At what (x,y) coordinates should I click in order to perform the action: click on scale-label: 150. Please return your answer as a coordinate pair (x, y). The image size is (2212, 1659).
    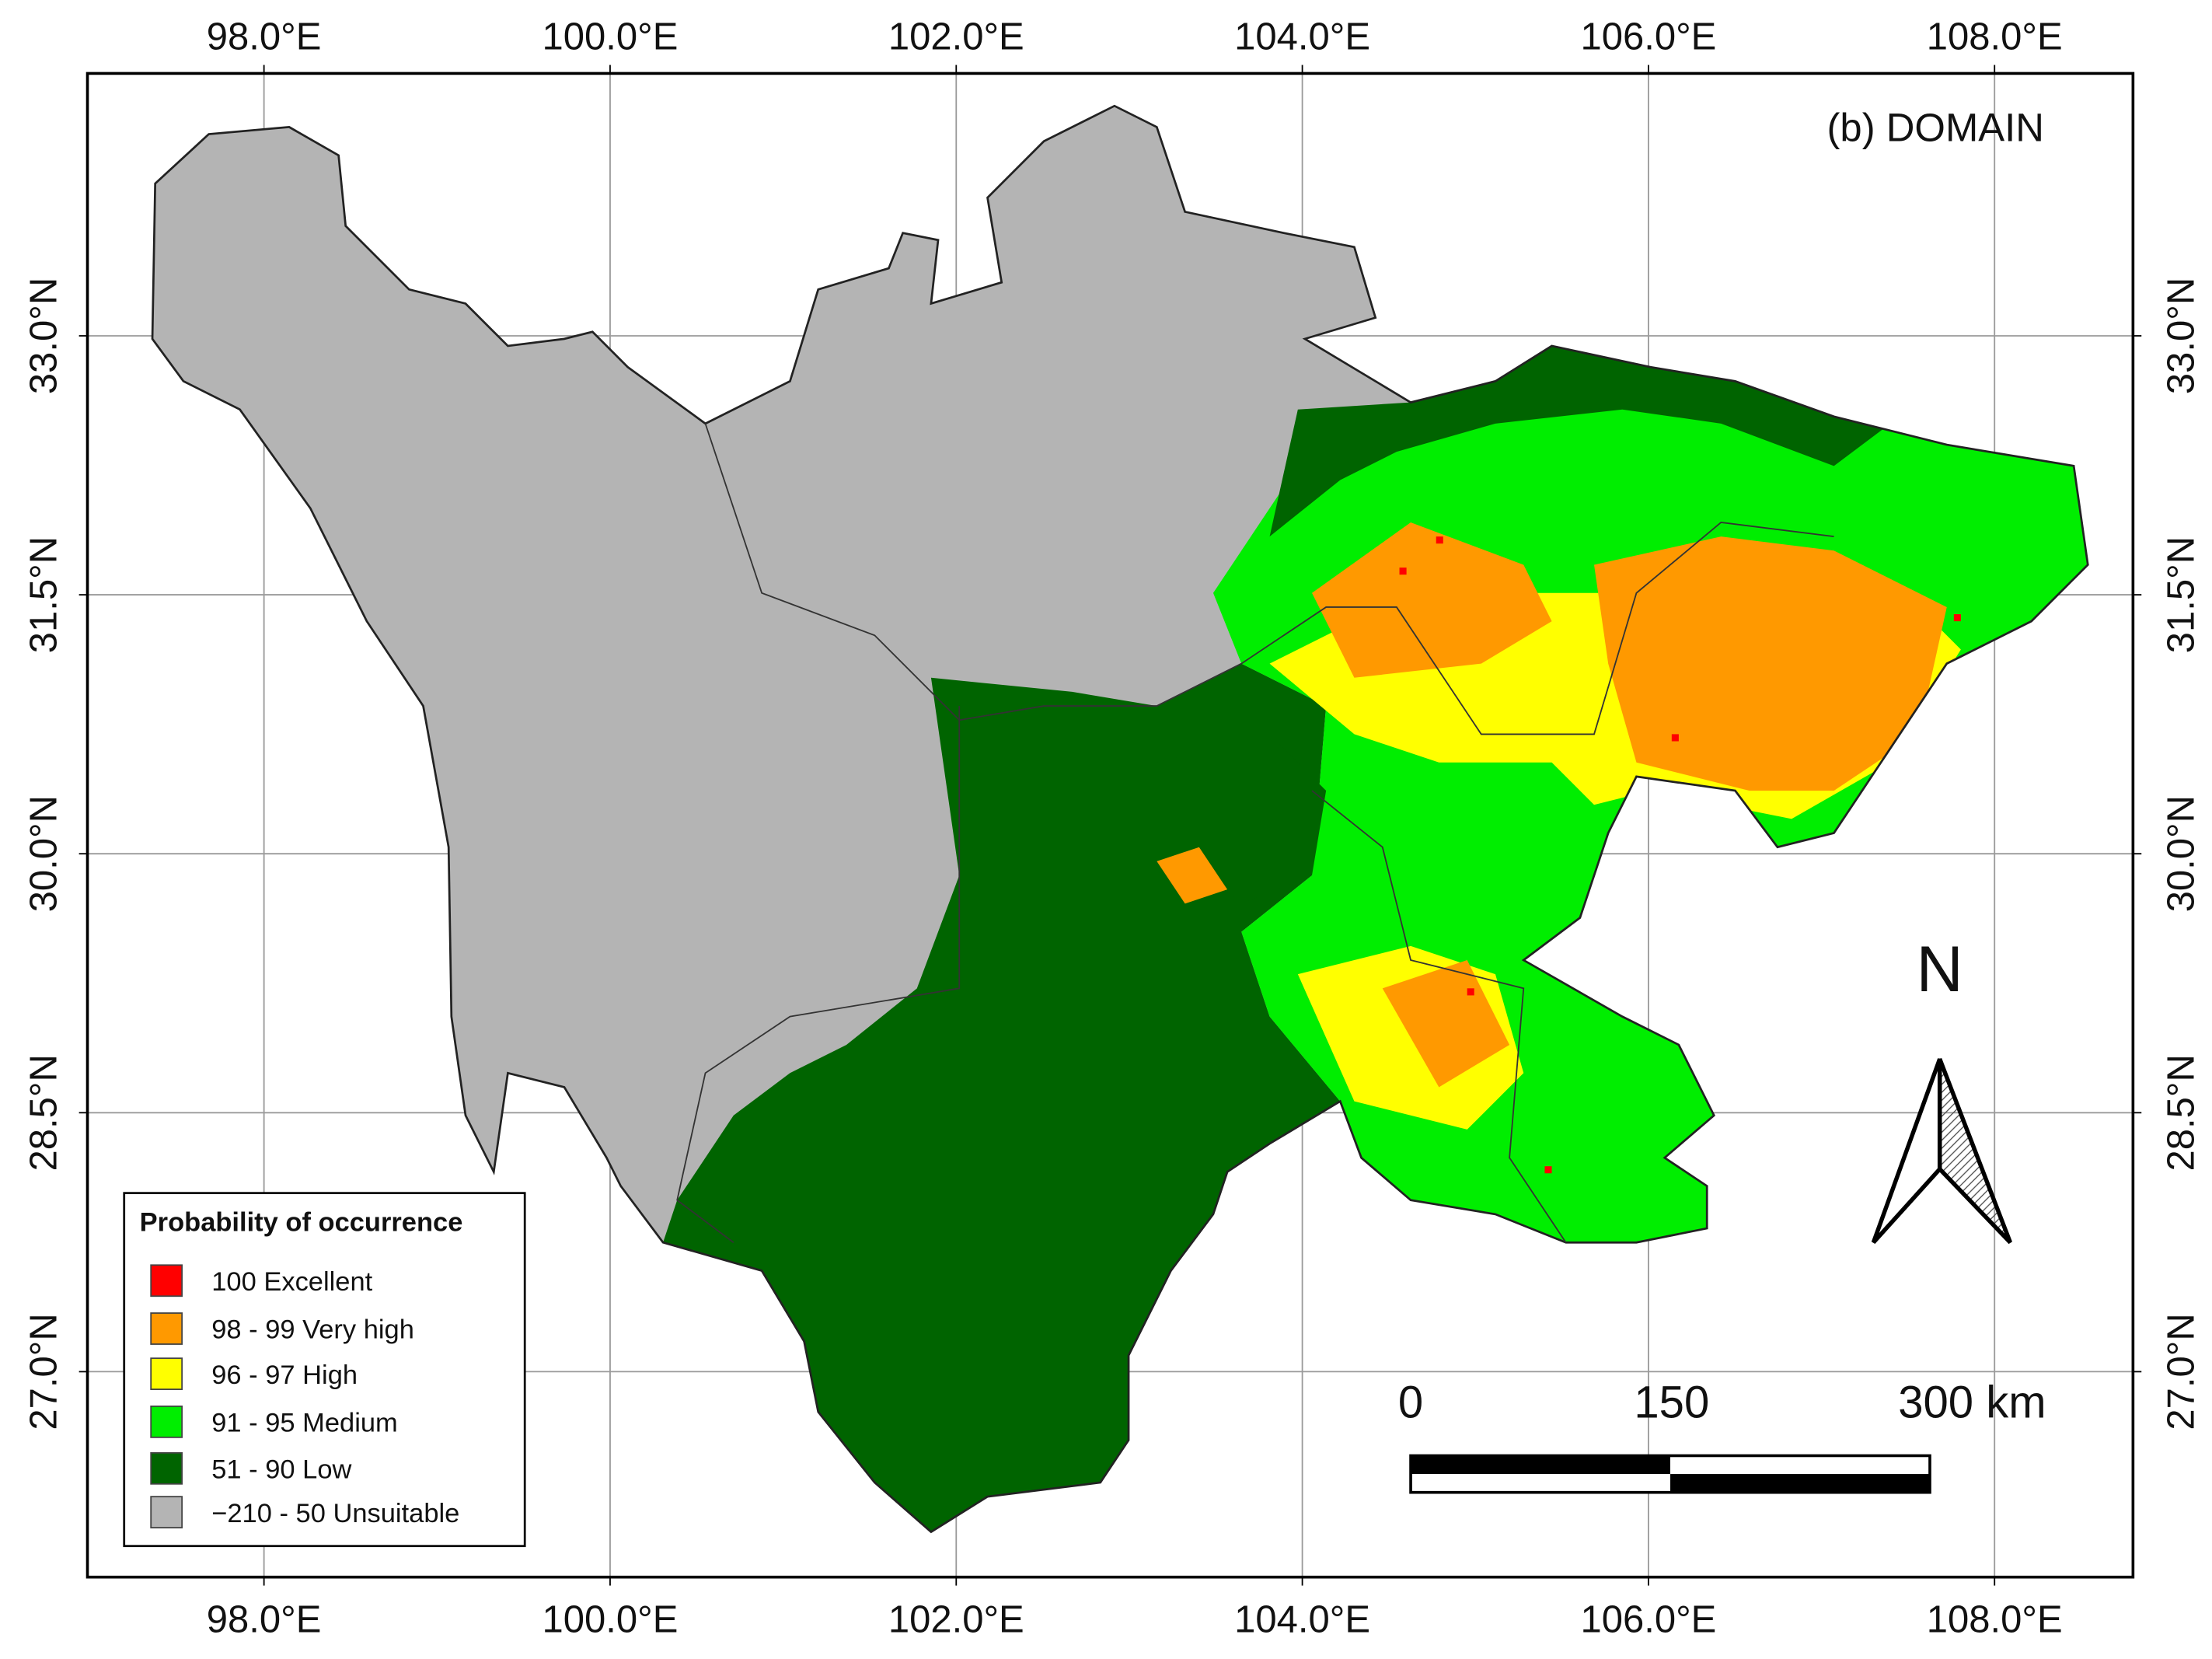
    Looking at the image, I should click on (1671, 1402).